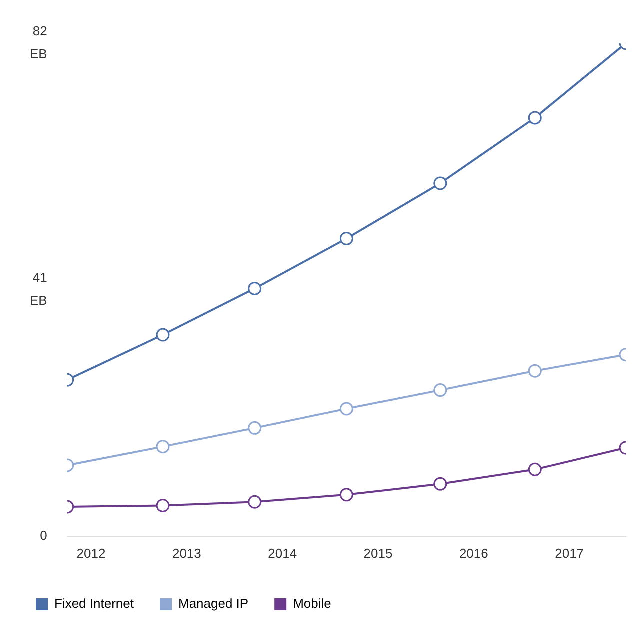  Describe the element at coordinates (94, 604) in the screenshot. I see `legend-label: Fixed Internet` at that location.